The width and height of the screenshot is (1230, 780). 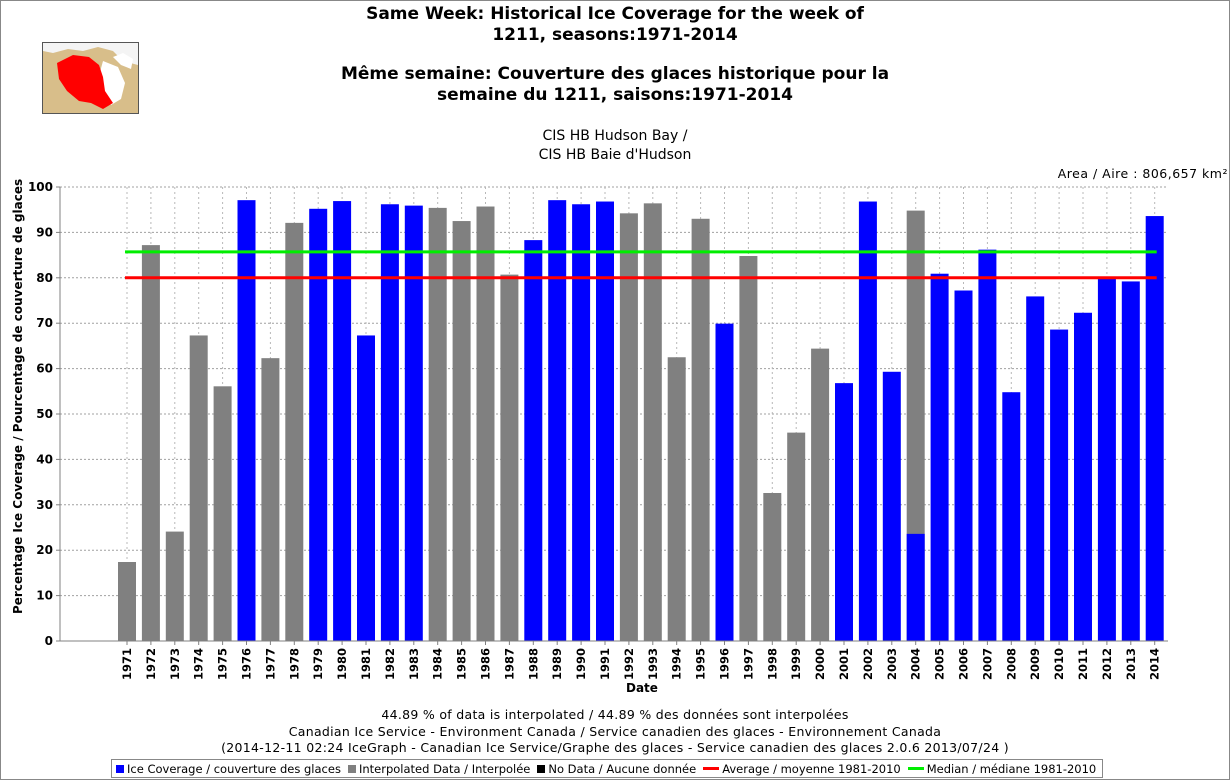 What do you see at coordinates (916, 664) in the screenshot?
I see `x-tick-label: 2004` at bounding box center [916, 664].